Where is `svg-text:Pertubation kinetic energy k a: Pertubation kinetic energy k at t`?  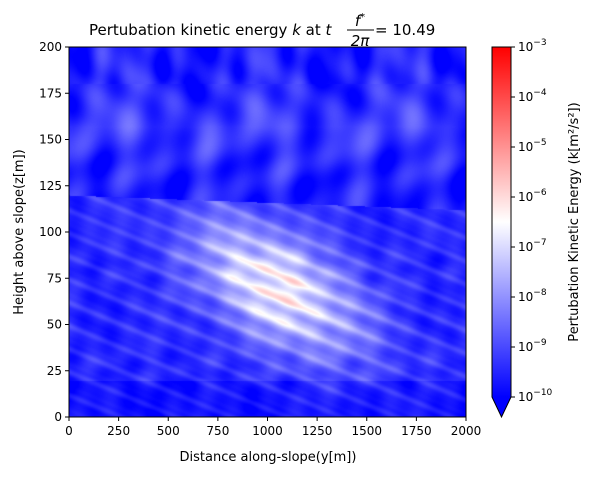 svg-text:Pertubation kinetic energy k a: Pertubation kinetic energy k at t is located at coordinates (211, 30).